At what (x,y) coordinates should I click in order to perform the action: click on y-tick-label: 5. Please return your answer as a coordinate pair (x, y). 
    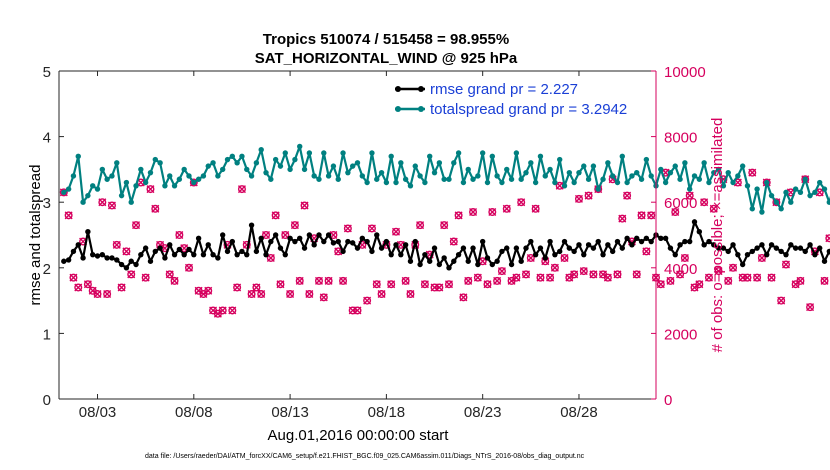
    Looking at the image, I should click on (47, 72).